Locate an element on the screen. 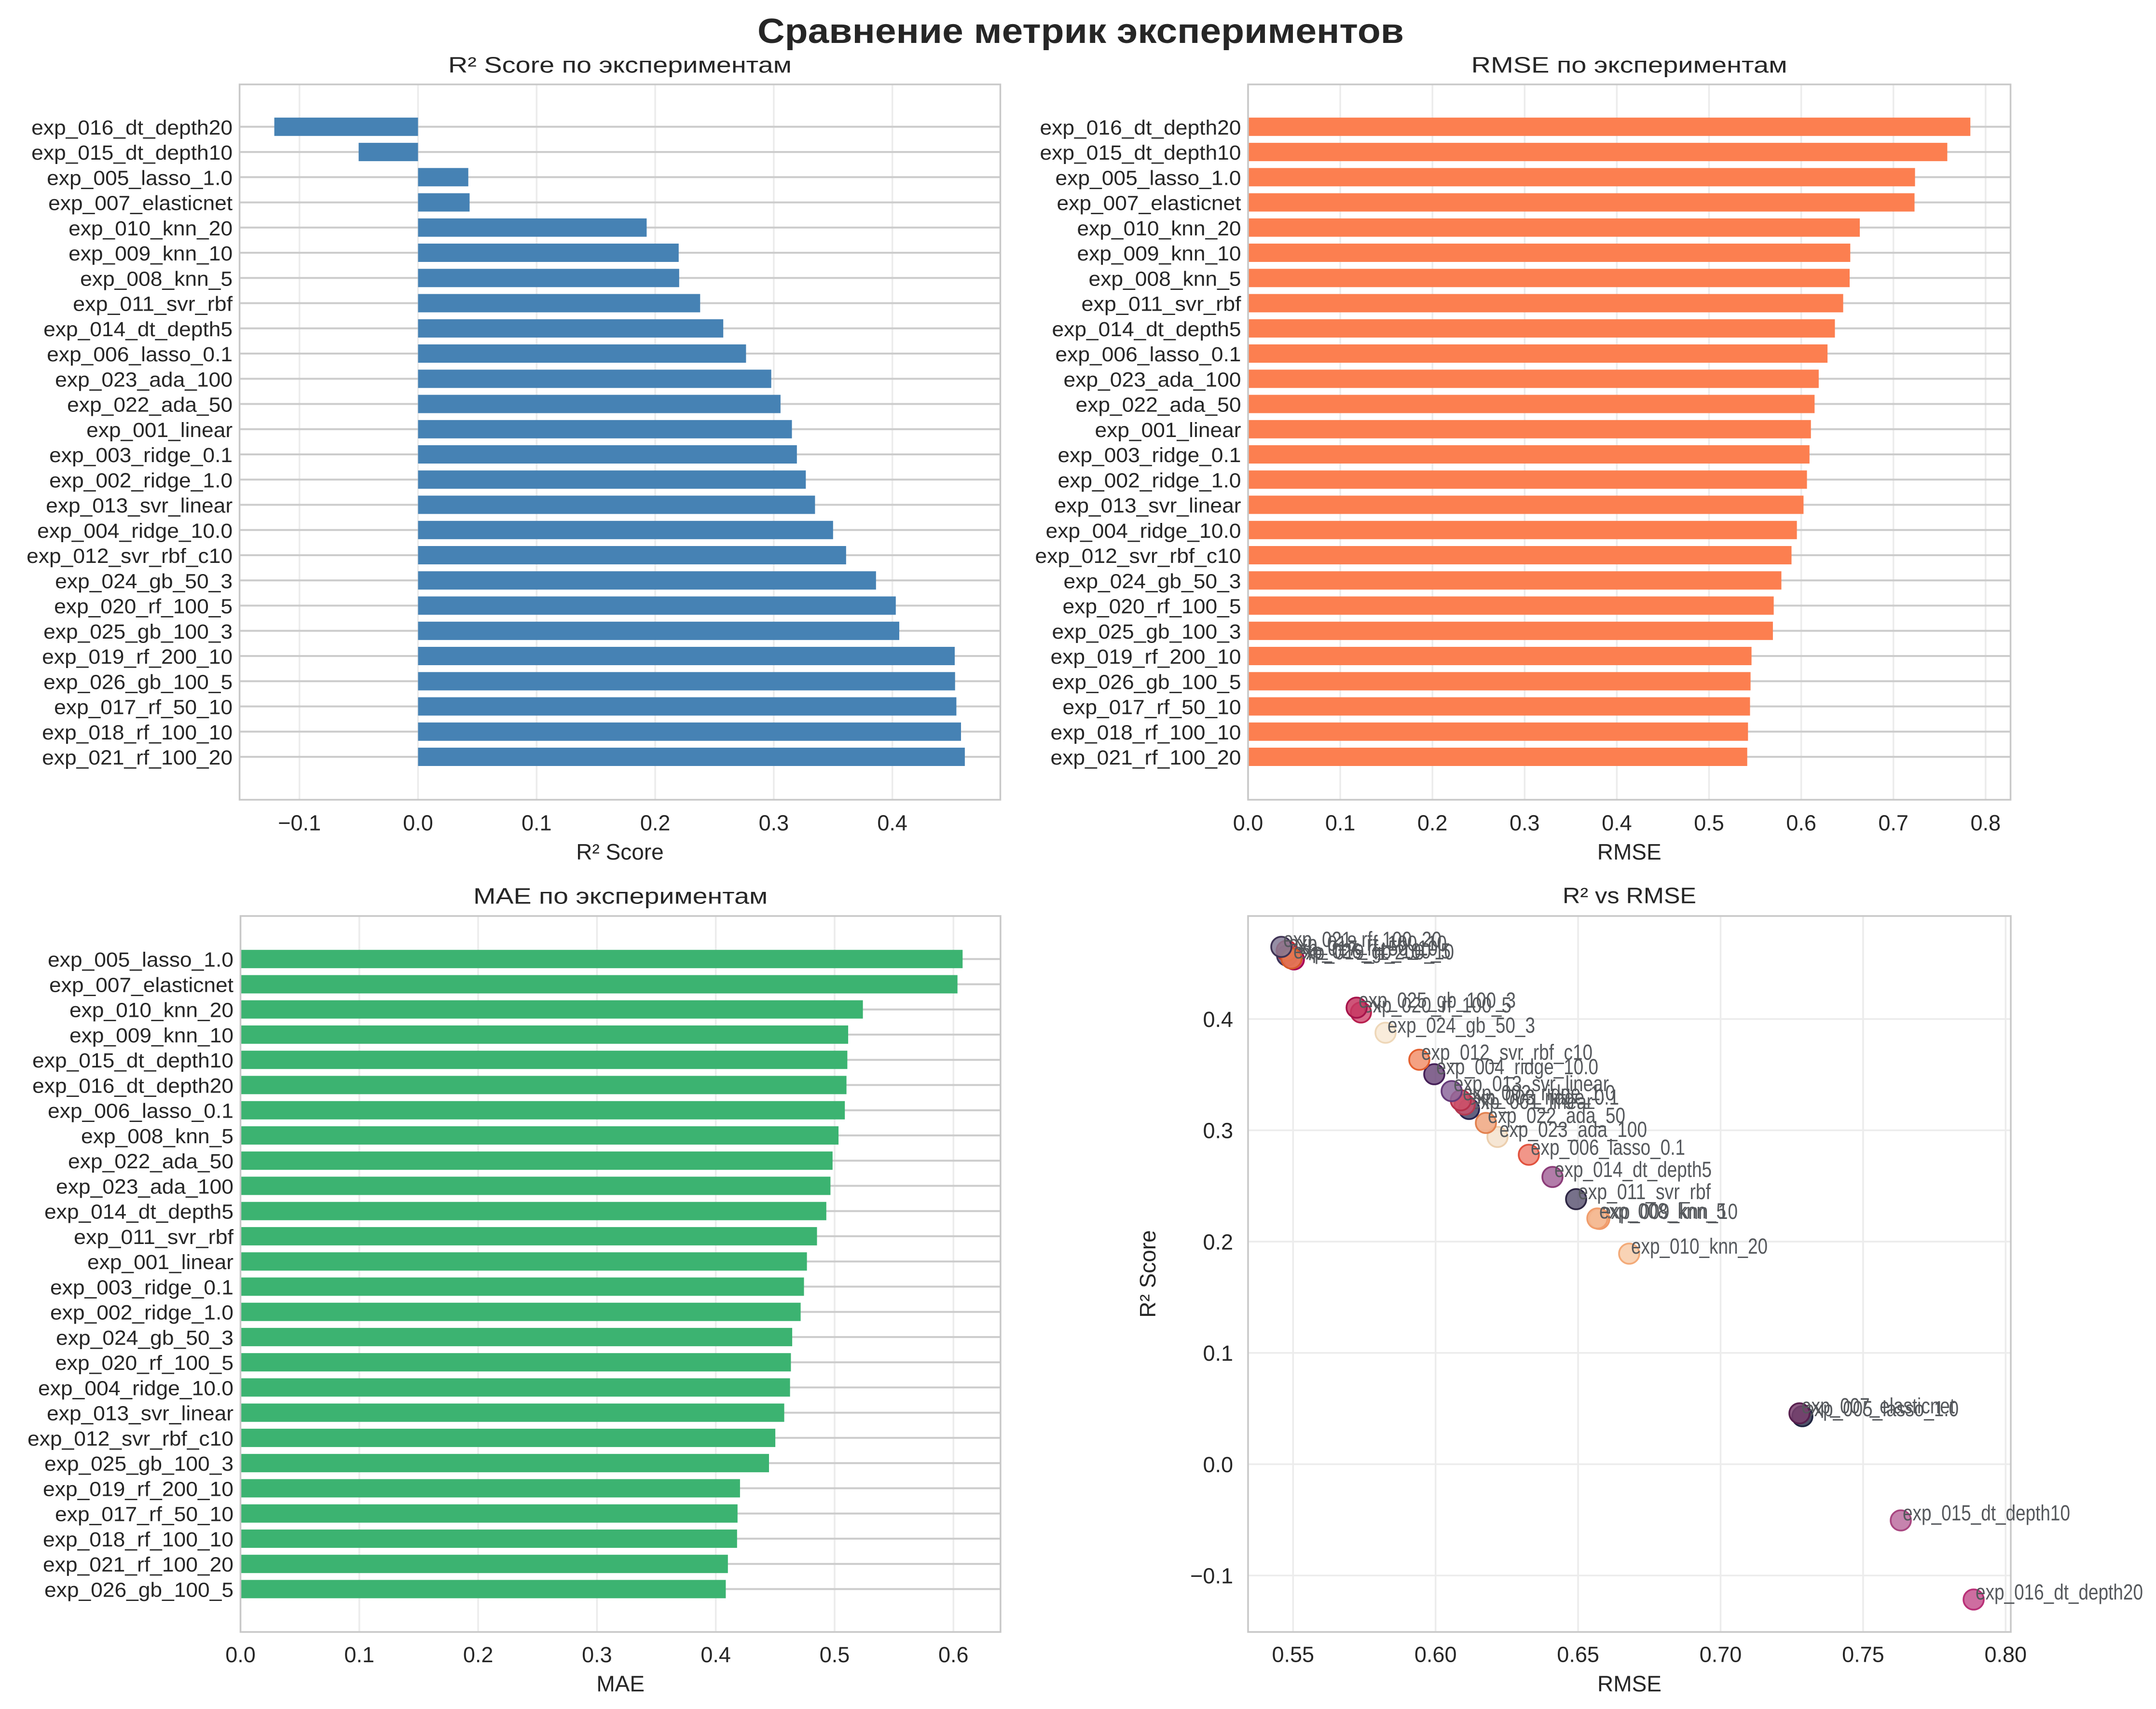 Image resolution: width=2156 pixels, height=1709 pixels. svg-text: exp_026_gb_100_5 is located at coordinates (138, 1589).